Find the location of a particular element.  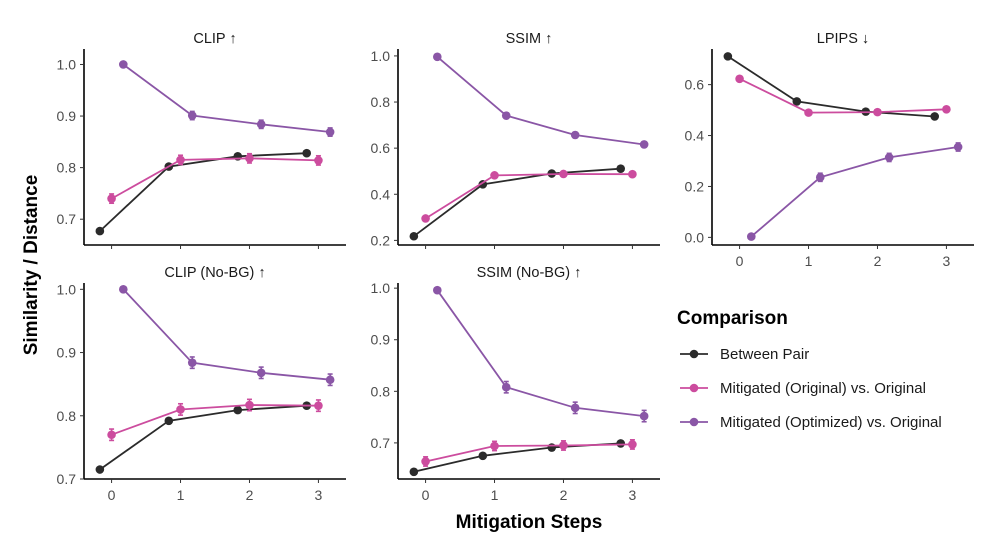

legend-item-mitigated-original-vs-original: Mitigated (Original) vs. Original is located at coordinates (803, 388).